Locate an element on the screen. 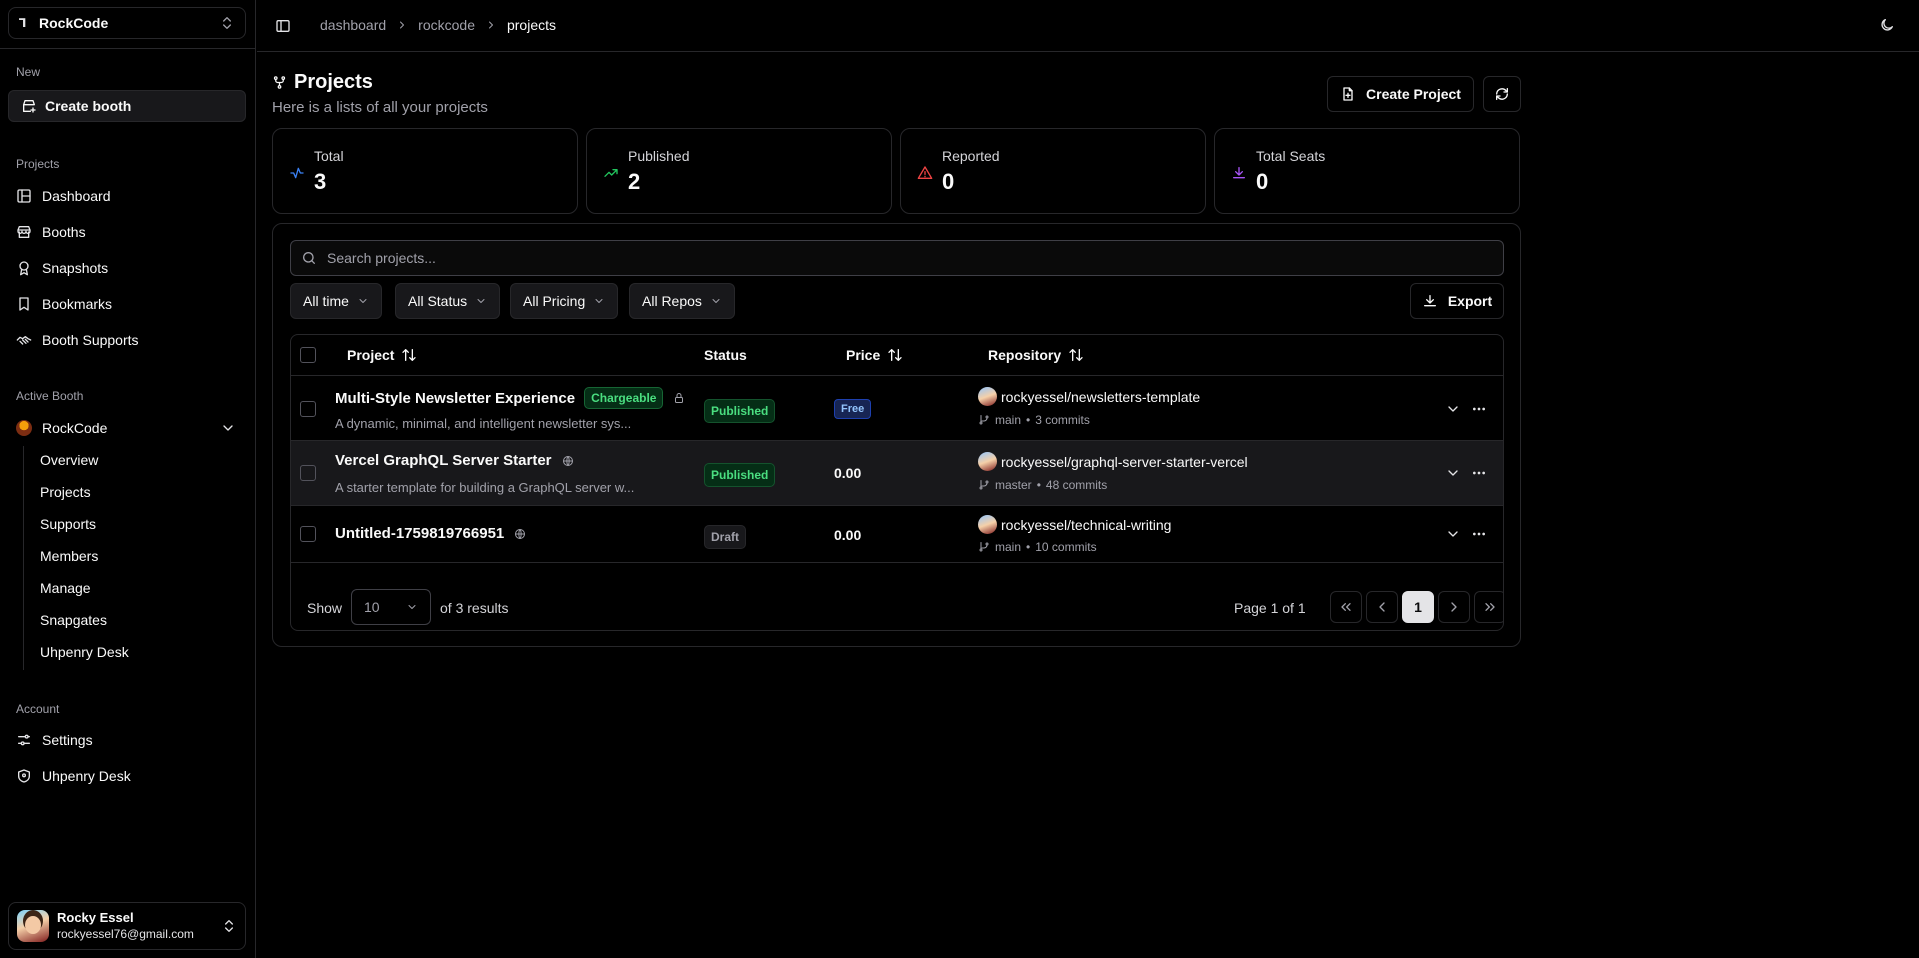  chevron-right-icon is located at coordinates (1454, 607).